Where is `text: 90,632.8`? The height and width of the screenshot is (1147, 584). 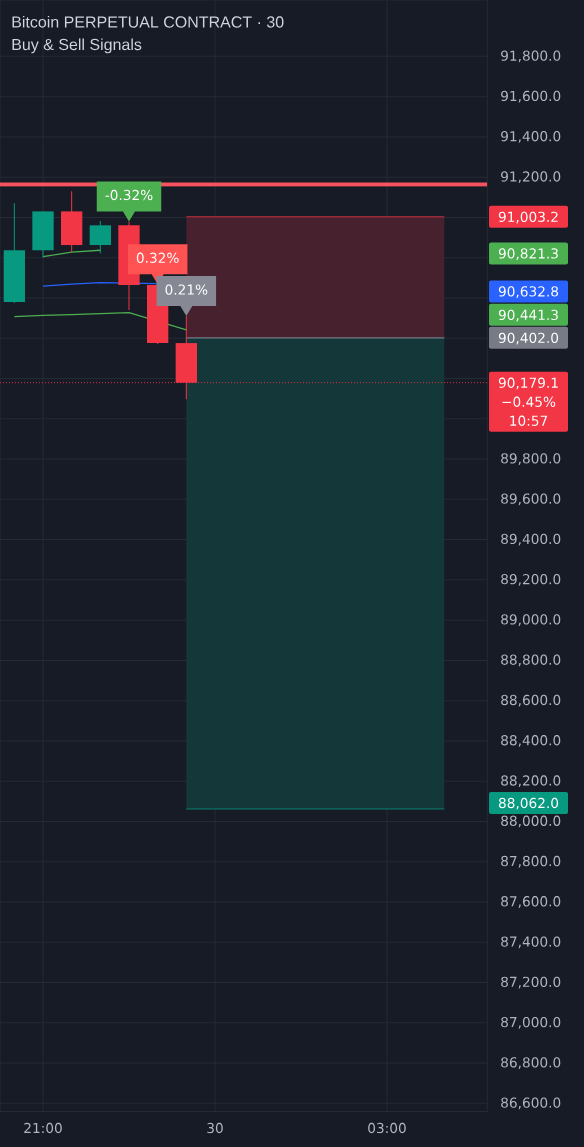
text: 90,632.8 is located at coordinates (528, 292).